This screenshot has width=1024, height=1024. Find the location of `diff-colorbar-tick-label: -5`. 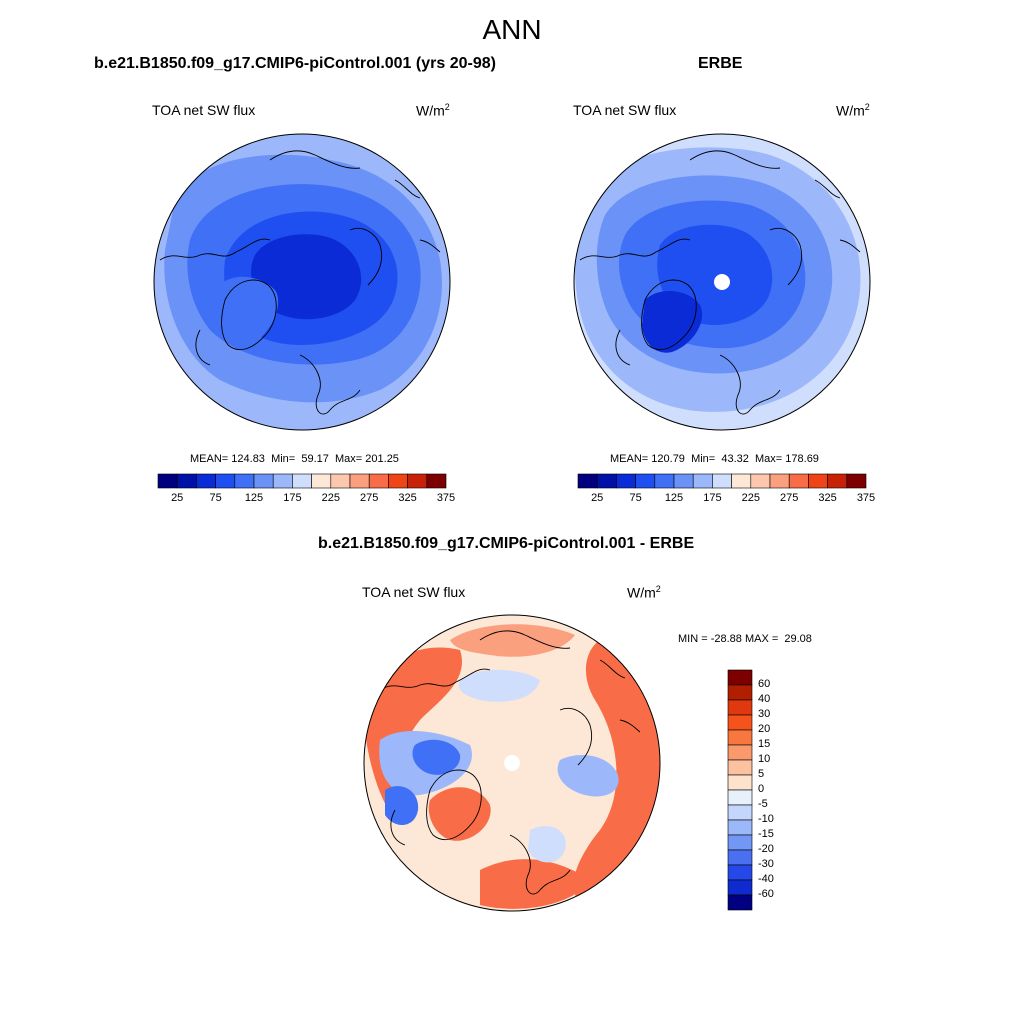

diff-colorbar-tick-label: -5 is located at coordinates (763, 804).